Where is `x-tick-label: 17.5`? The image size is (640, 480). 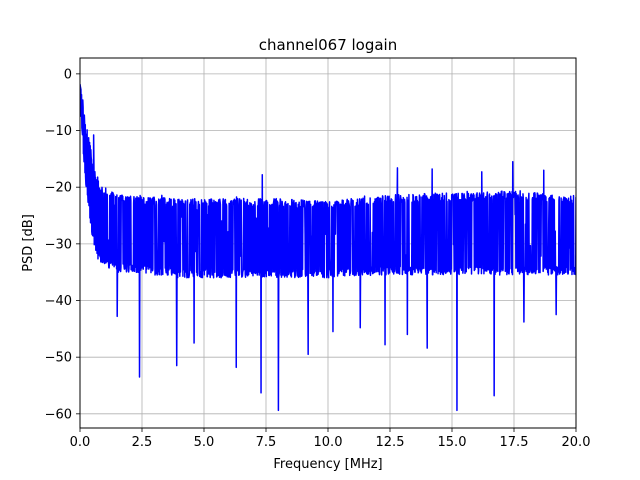 x-tick-label: 17.5 is located at coordinates (514, 442).